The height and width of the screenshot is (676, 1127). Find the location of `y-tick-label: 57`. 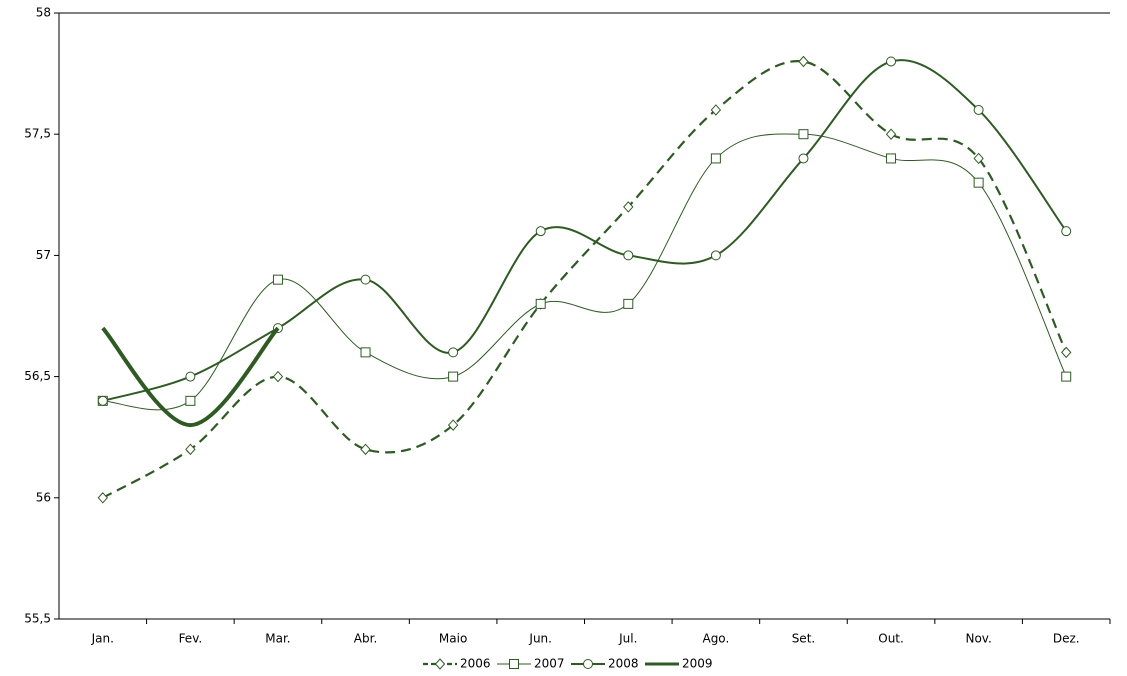

y-tick-label: 57 is located at coordinates (43, 255).